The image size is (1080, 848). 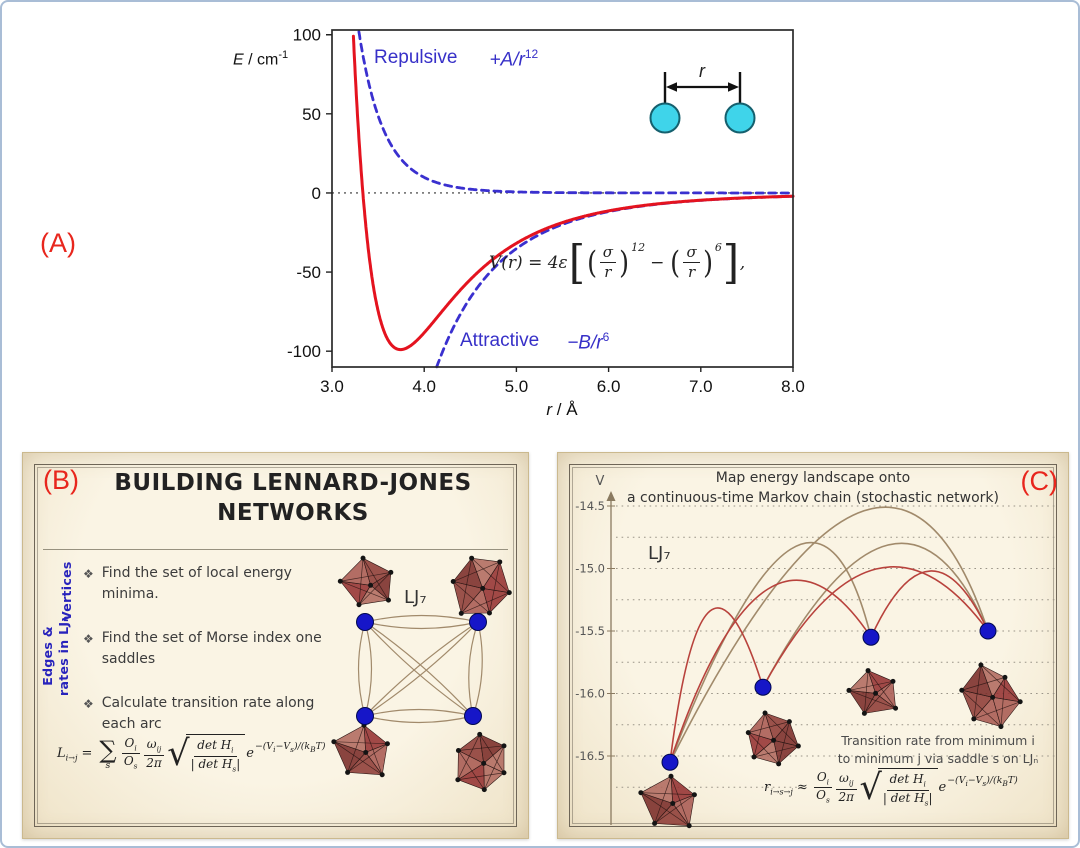 What do you see at coordinates (275, 549) in the screenshot?
I see `title-divider` at bounding box center [275, 549].